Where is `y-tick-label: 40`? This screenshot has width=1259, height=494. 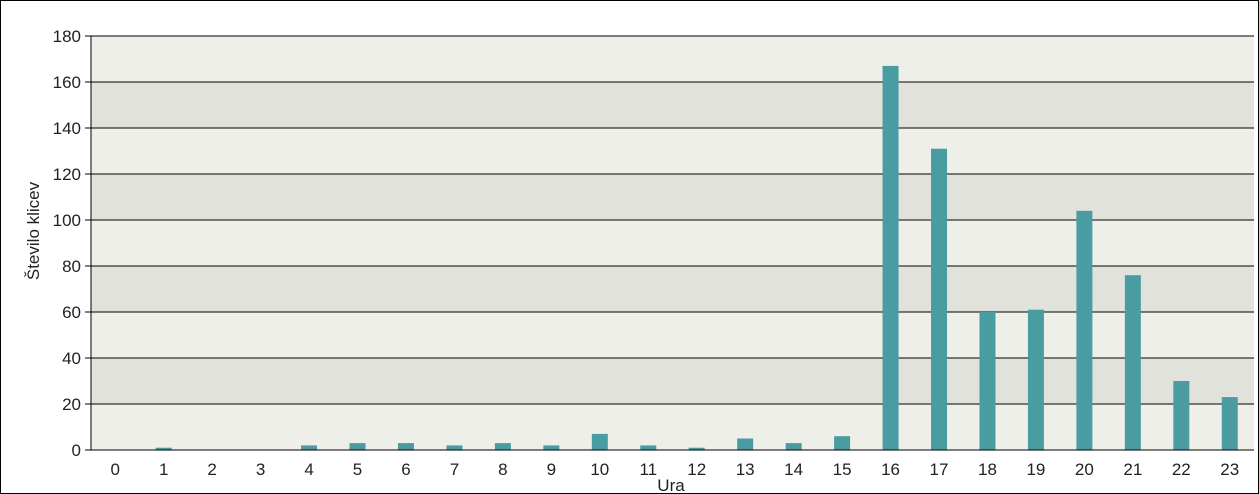
y-tick-label: 40 is located at coordinates (71, 358).